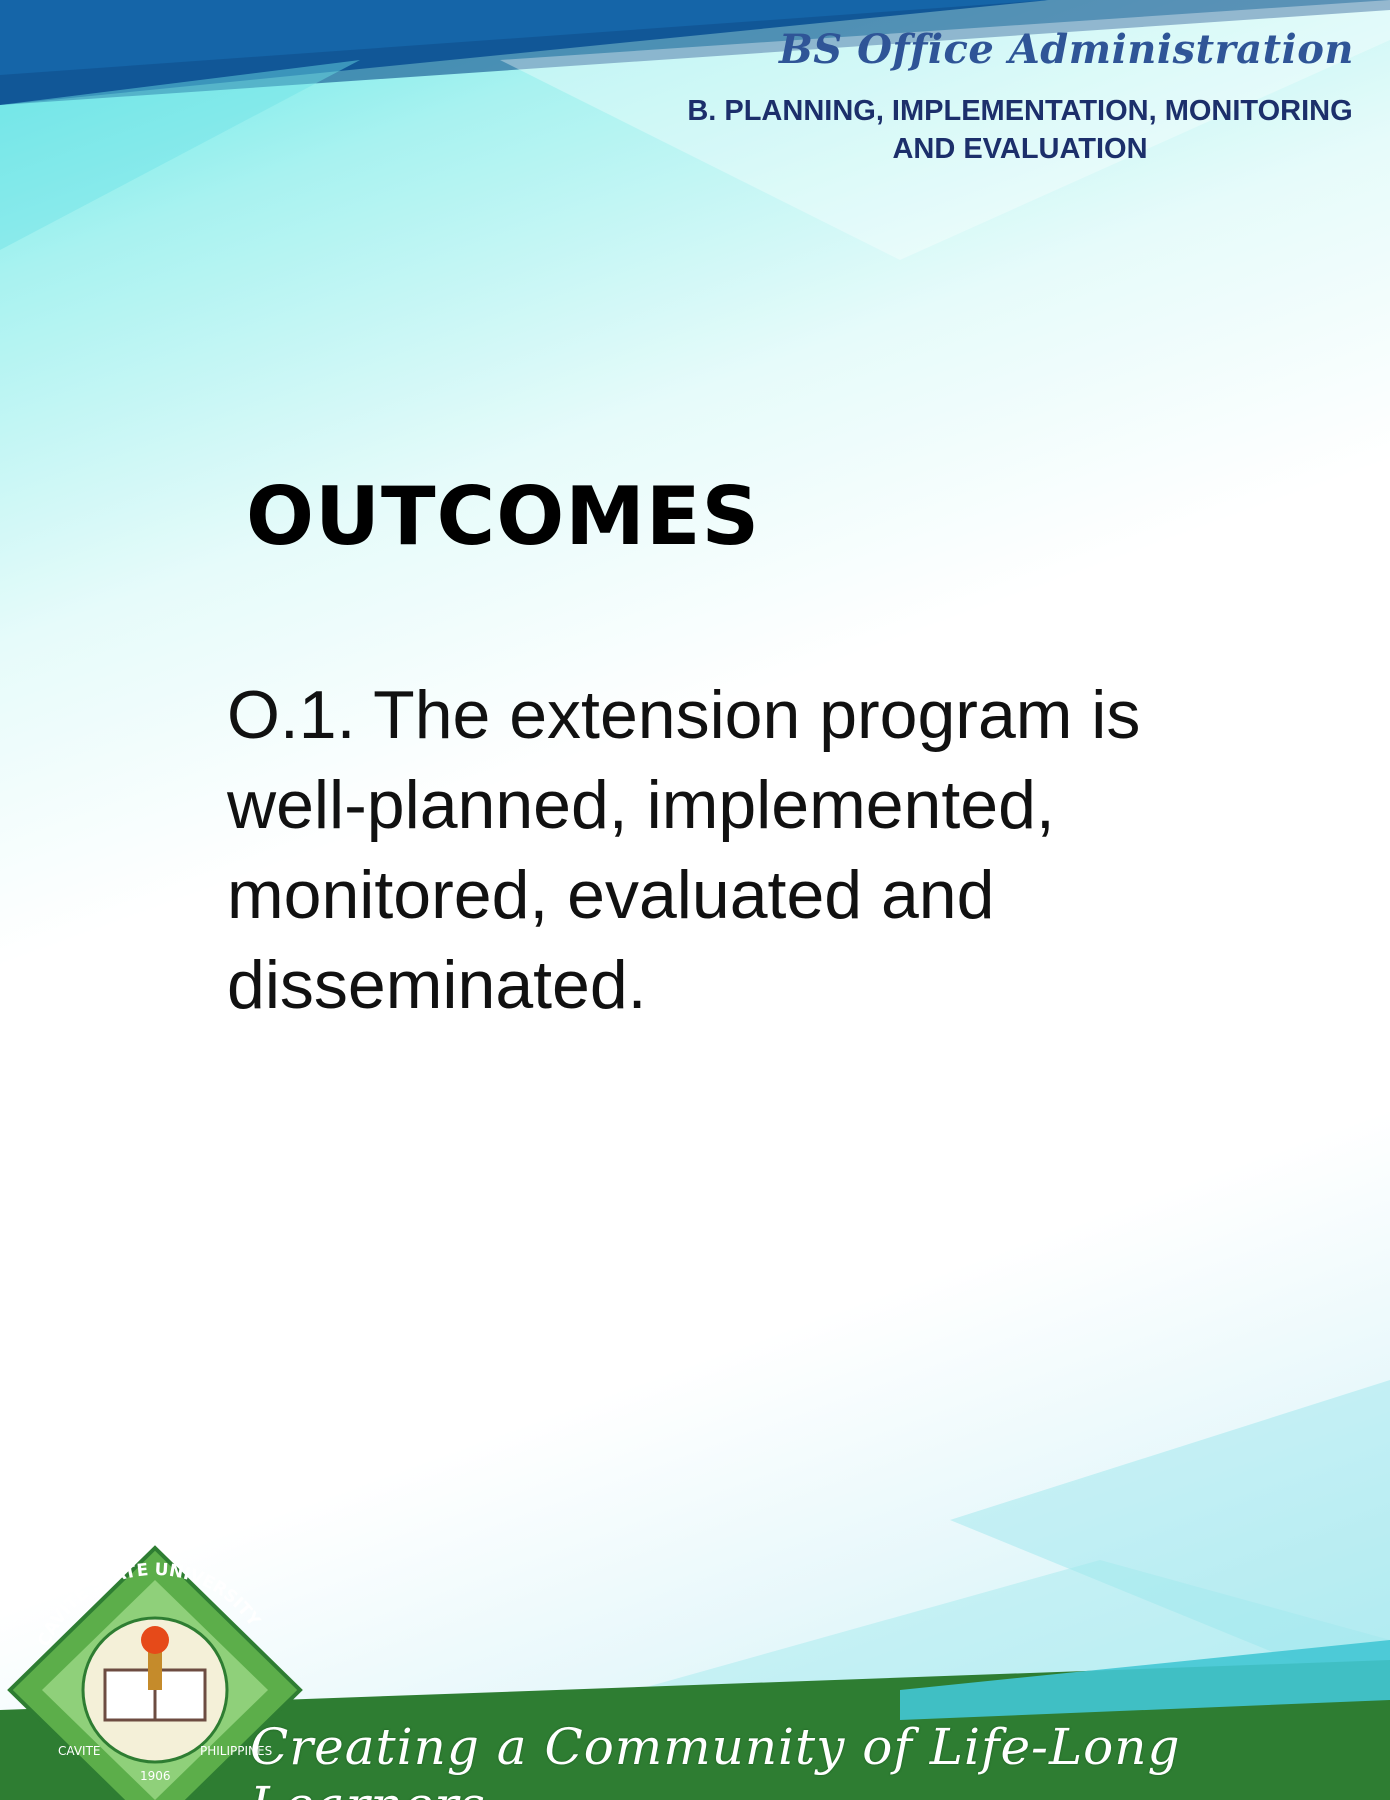 The width and height of the screenshot is (1390, 1800). Describe the element at coordinates (1020, 111) in the screenshot. I see `section-title-line1: B. PLANNING, IMPLEMENTATION, MONITORING` at that location.